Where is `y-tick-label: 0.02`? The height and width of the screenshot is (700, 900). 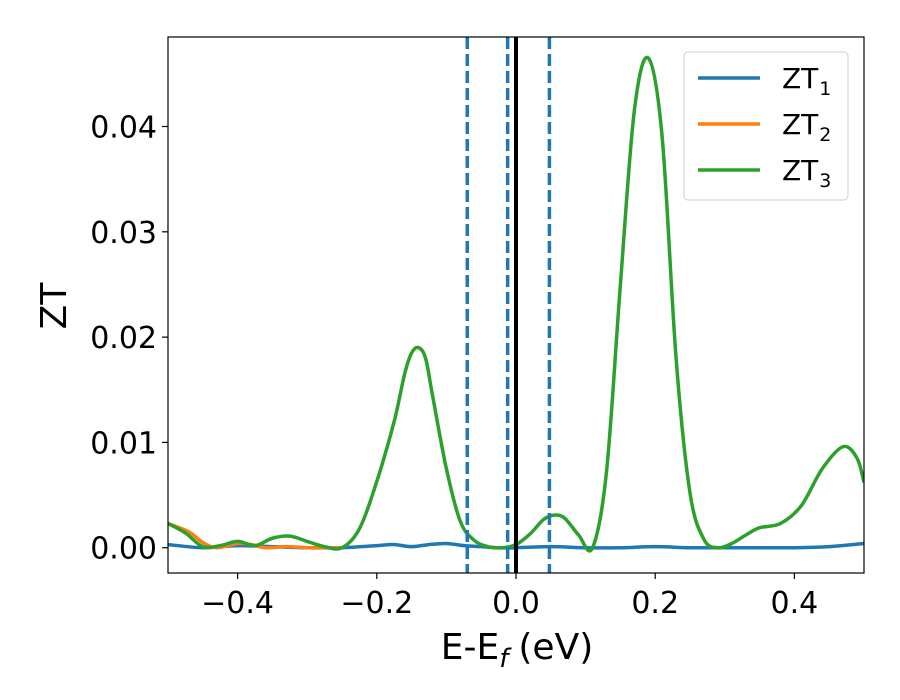 y-tick-label: 0.02 is located at coordinates (123, 338).